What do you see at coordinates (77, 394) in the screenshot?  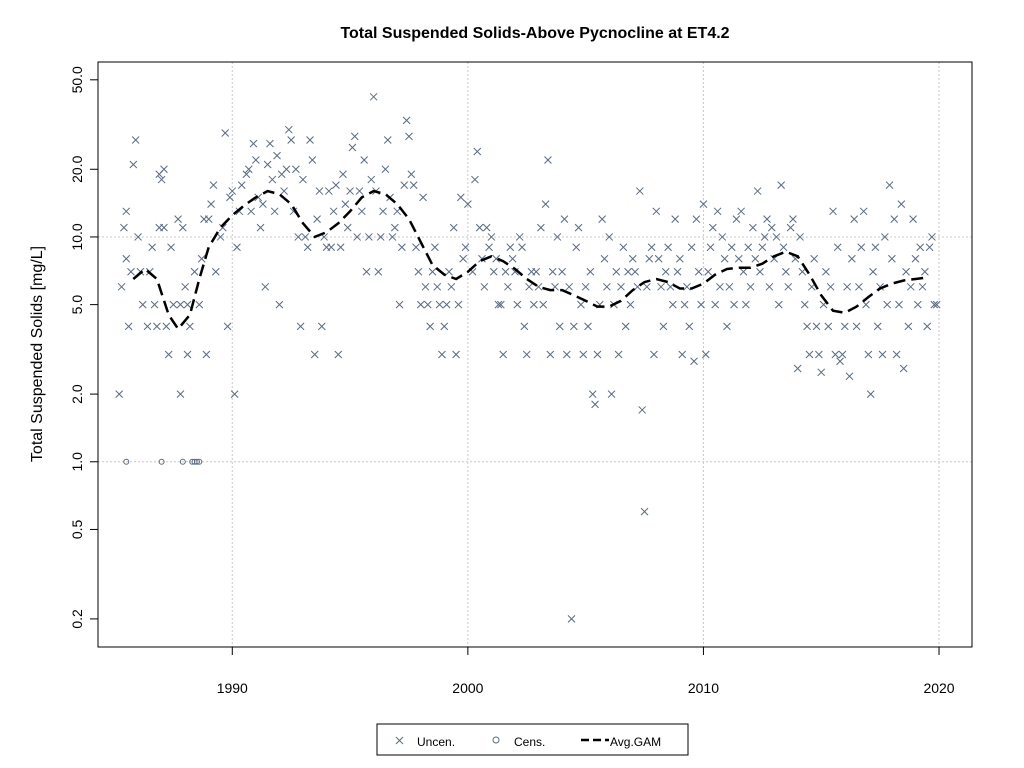 I see `y-tick-label: 2.0` at bounding box center [77, 394].